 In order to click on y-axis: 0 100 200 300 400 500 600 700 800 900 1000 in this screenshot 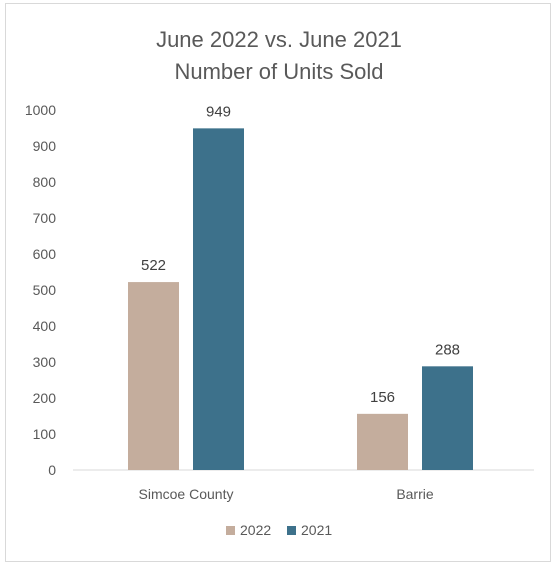, I will do `click(40, 290)`.